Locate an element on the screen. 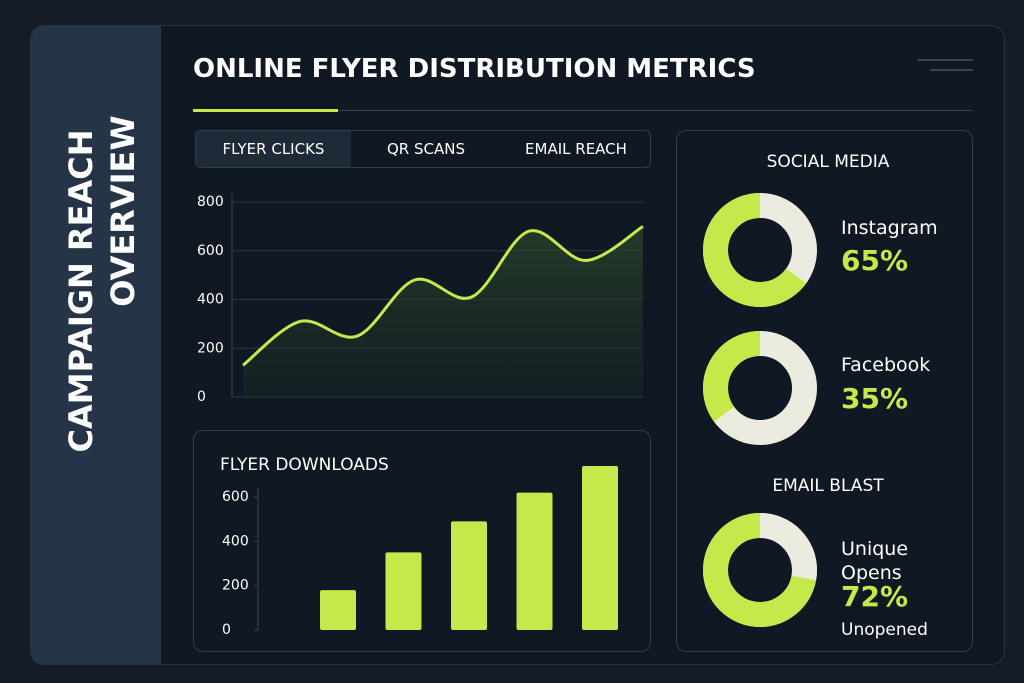 The height and width of the screenshot is (683, 1024). donut-label: Unique Opens is located at coordinates (875, 561).